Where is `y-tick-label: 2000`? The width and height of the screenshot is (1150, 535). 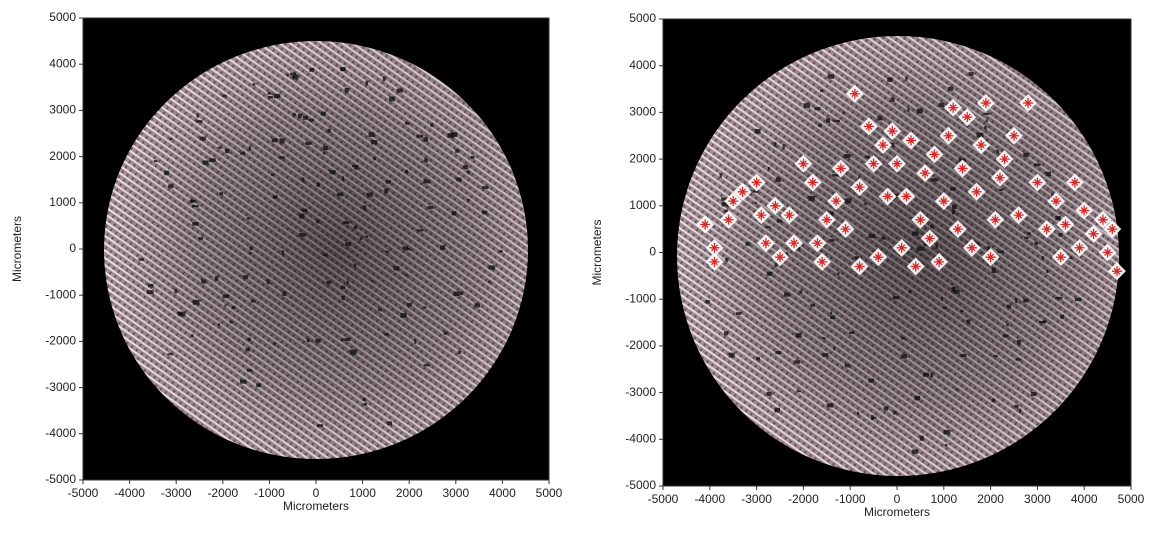 y-tick-label: 2000 is located at coordinates (62, 156).